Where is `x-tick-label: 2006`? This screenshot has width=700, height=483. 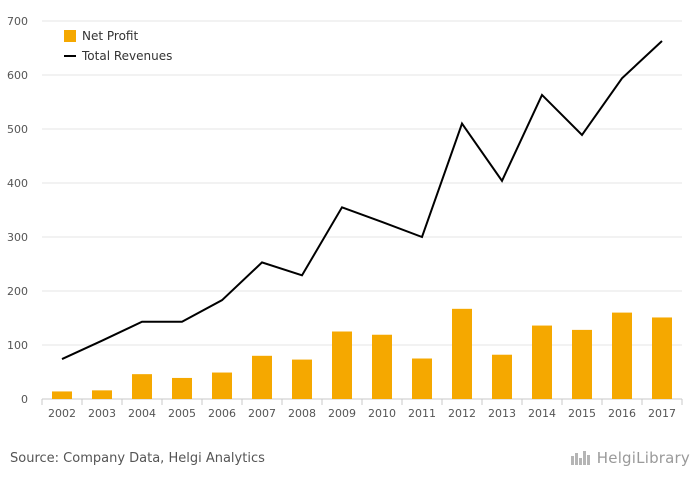
x-tick-label: 2006 is located at coordinates (222, 413).